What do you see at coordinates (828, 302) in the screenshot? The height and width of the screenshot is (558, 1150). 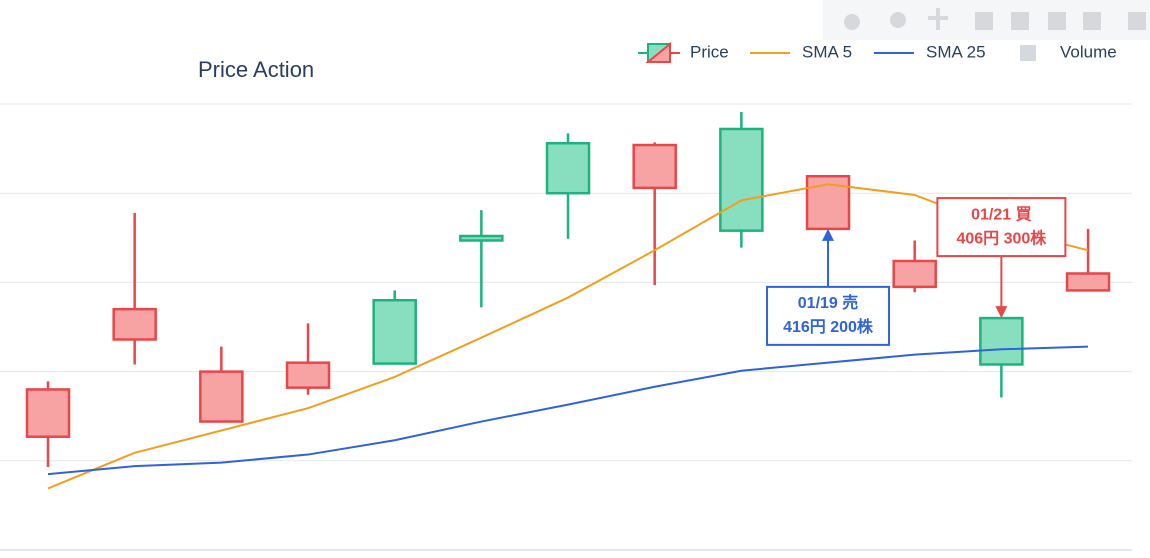 I see `annotation-text: 01/19 売` at bounding box center [828, 302].